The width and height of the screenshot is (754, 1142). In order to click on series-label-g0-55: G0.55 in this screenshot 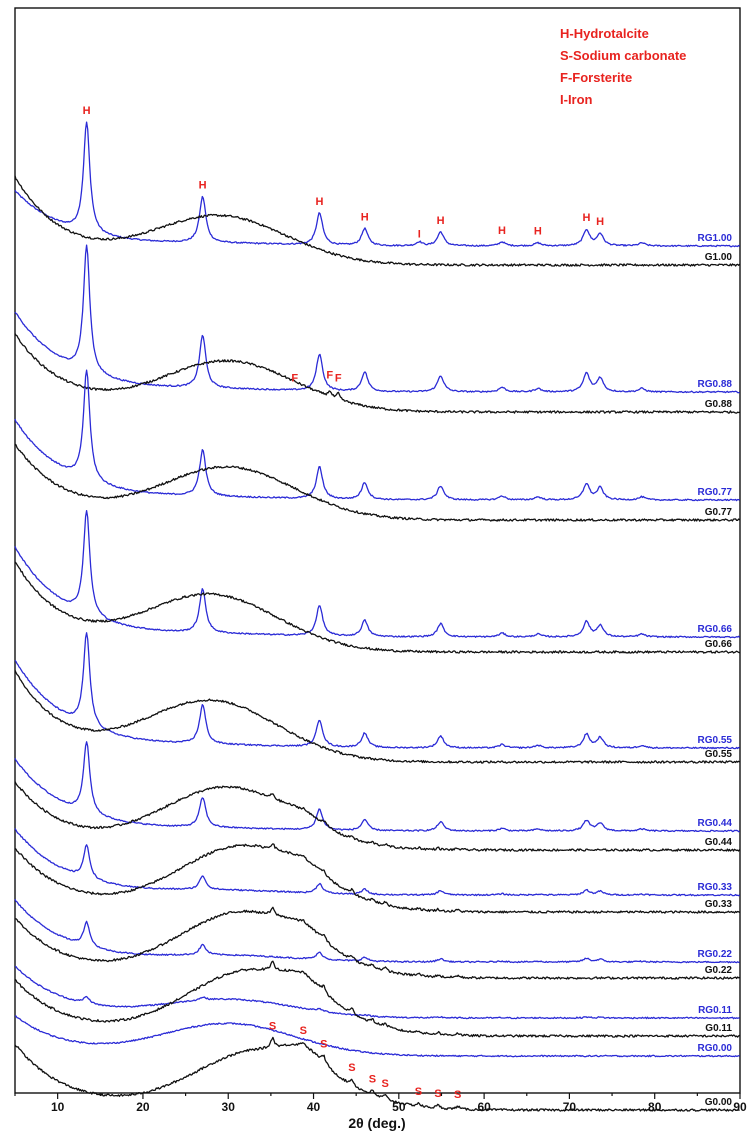, I will do `click(719, 754)`.